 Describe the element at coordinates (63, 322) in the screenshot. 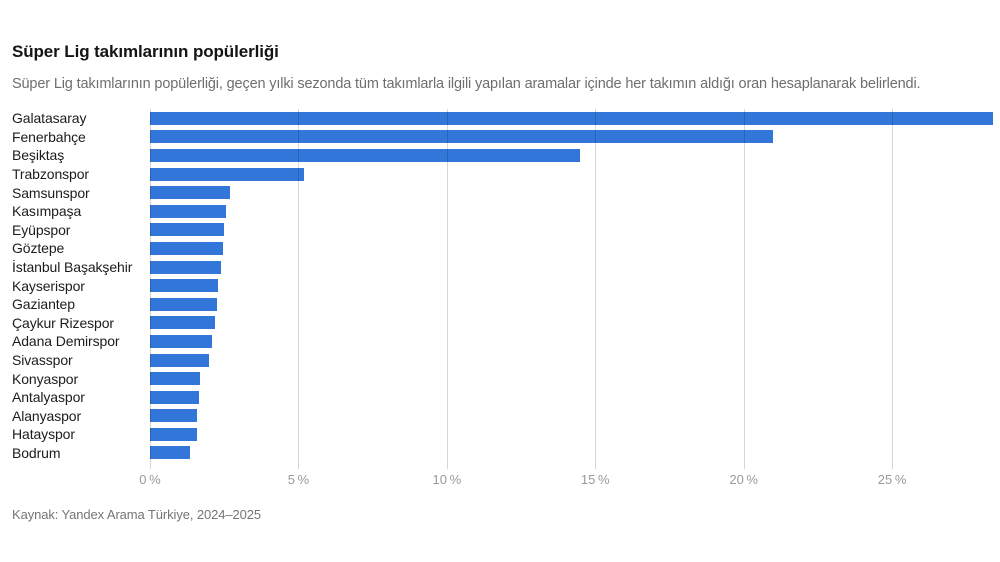

I see `category-label: Çaykur Rizespor` at that location.